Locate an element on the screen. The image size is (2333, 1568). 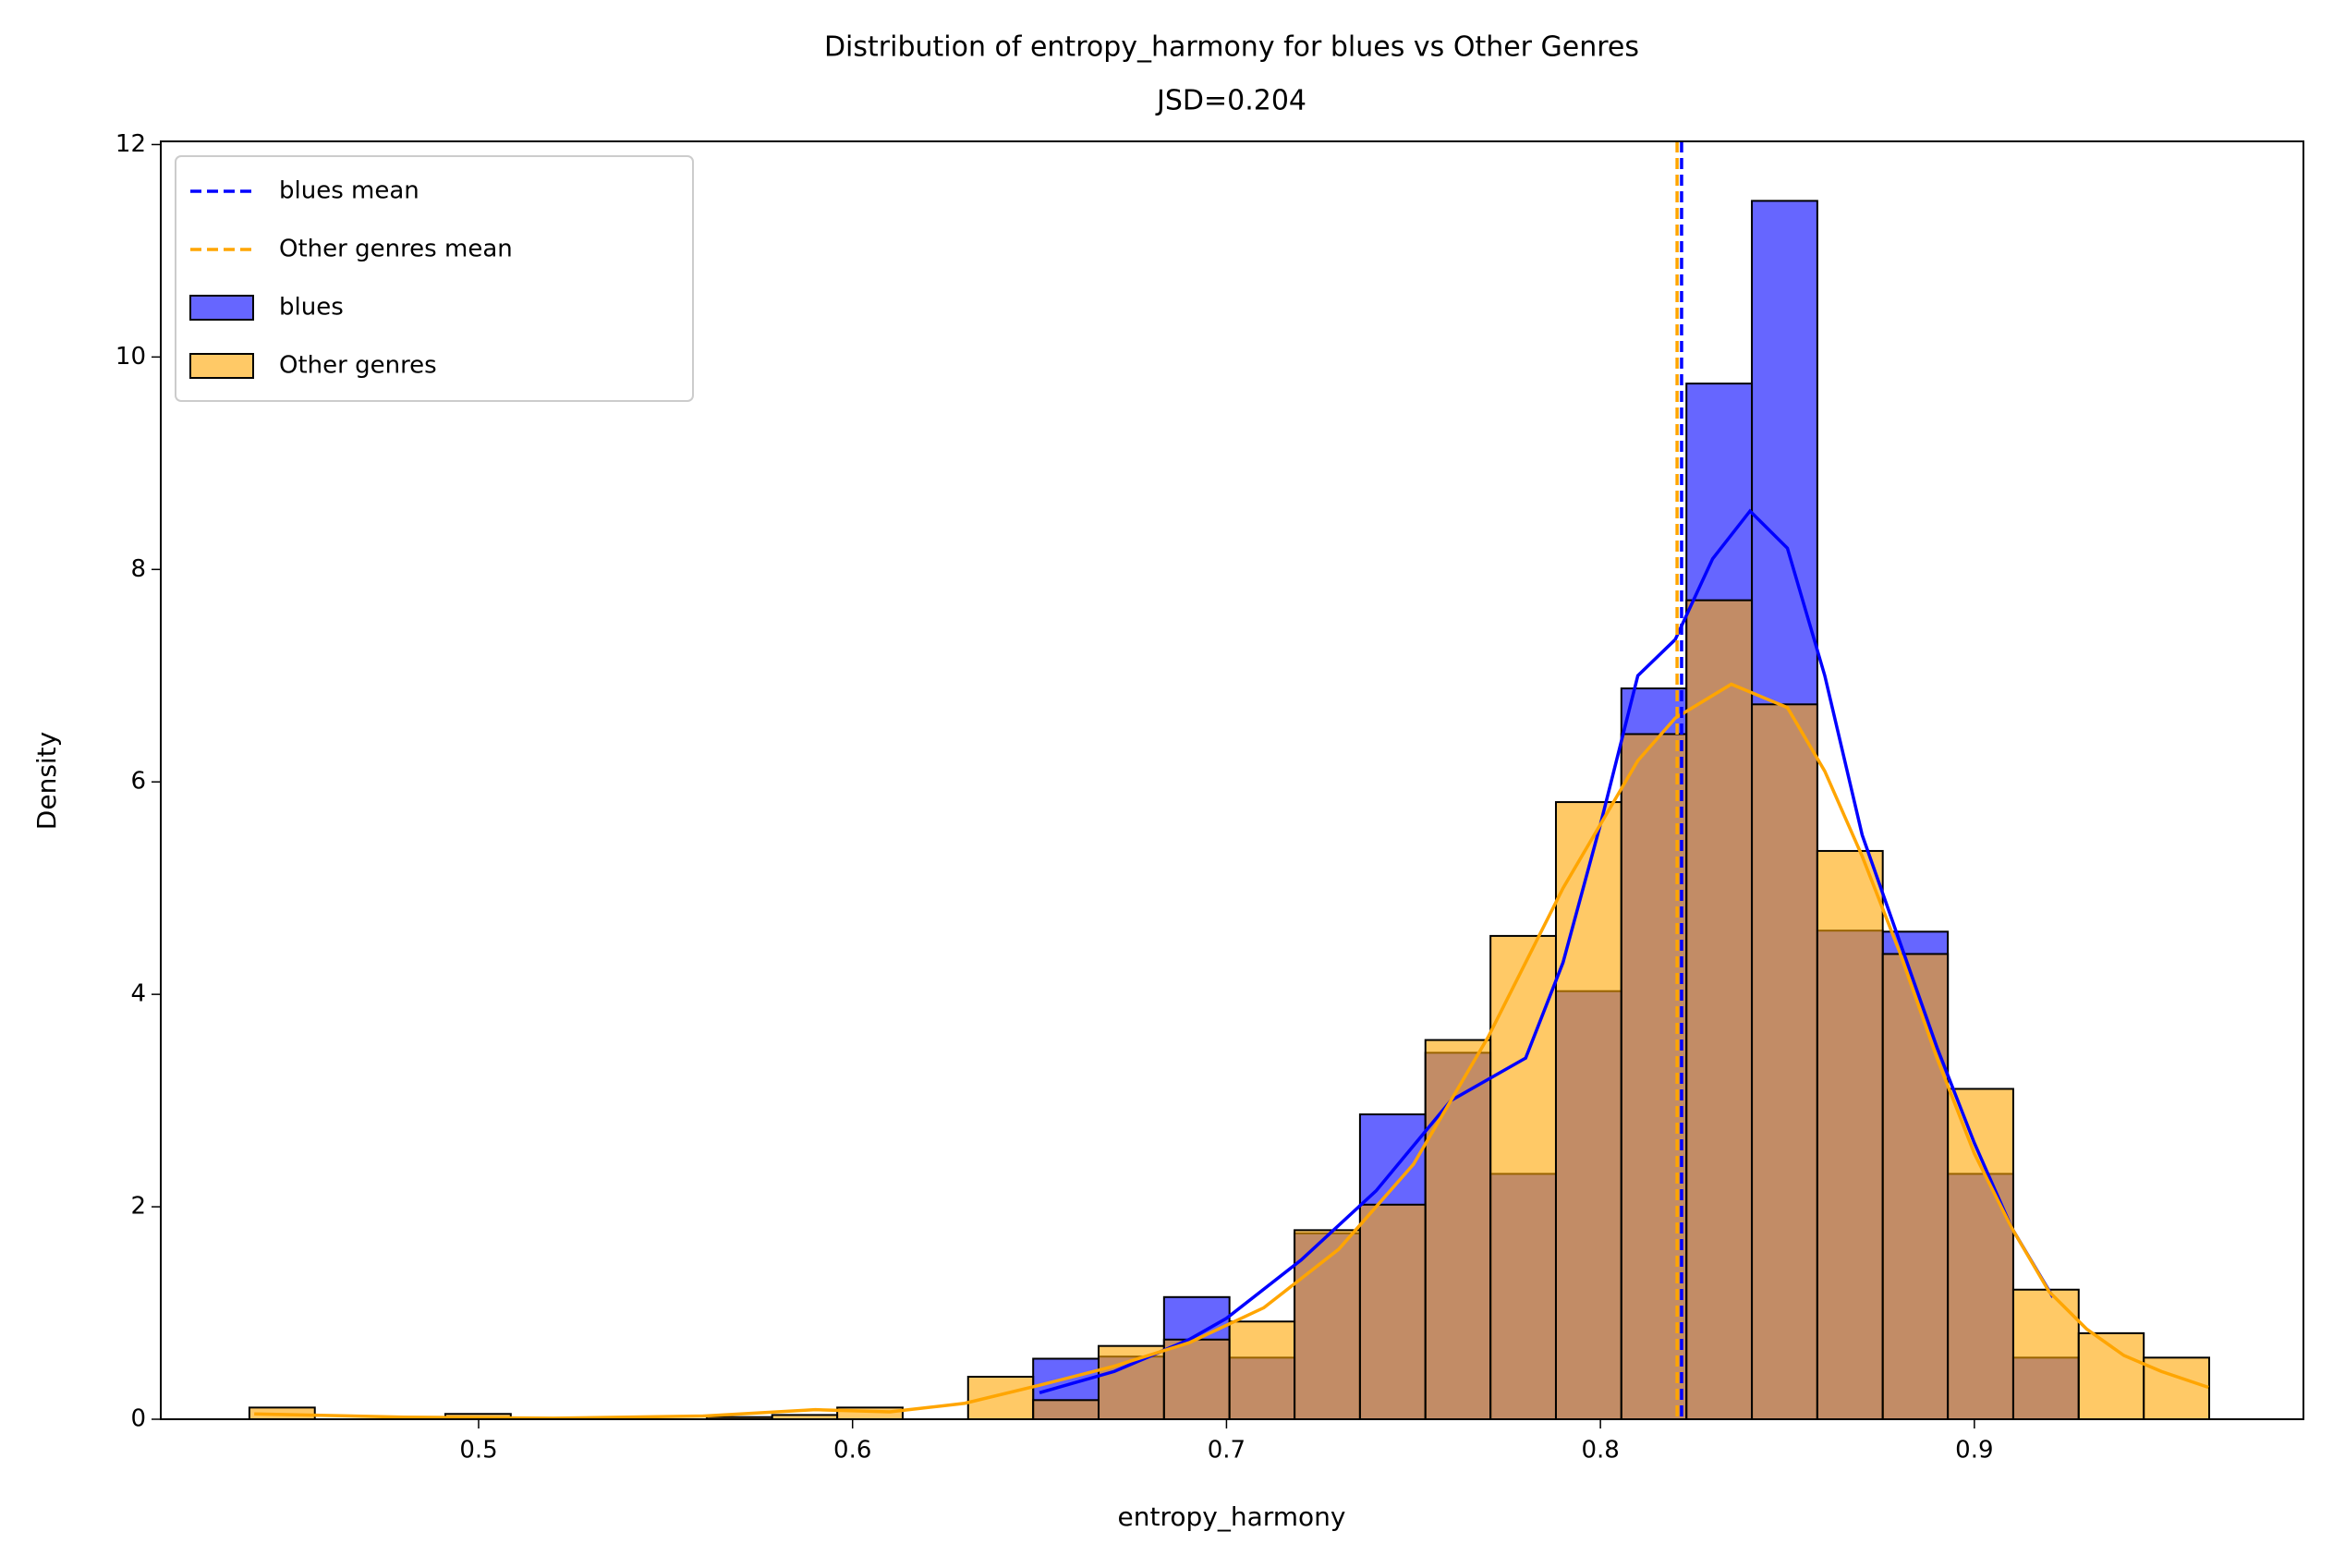
x-tick-label: 0.5 is located at coordinates (478, 1451).